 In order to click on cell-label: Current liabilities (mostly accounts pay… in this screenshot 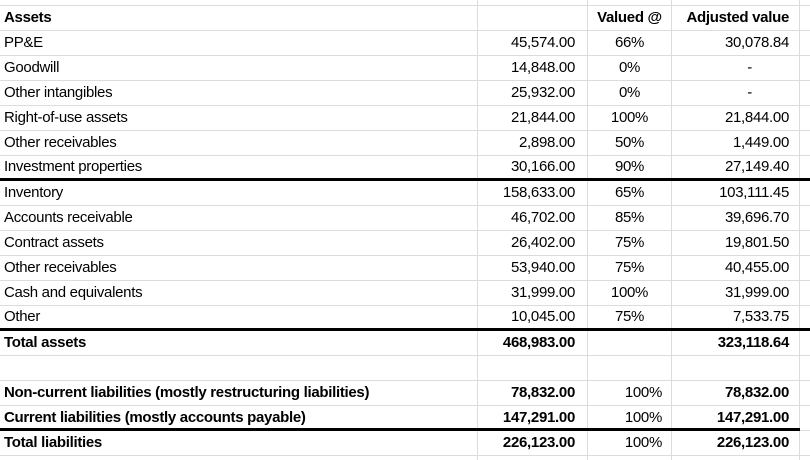, I will do `click(239, 418)`.